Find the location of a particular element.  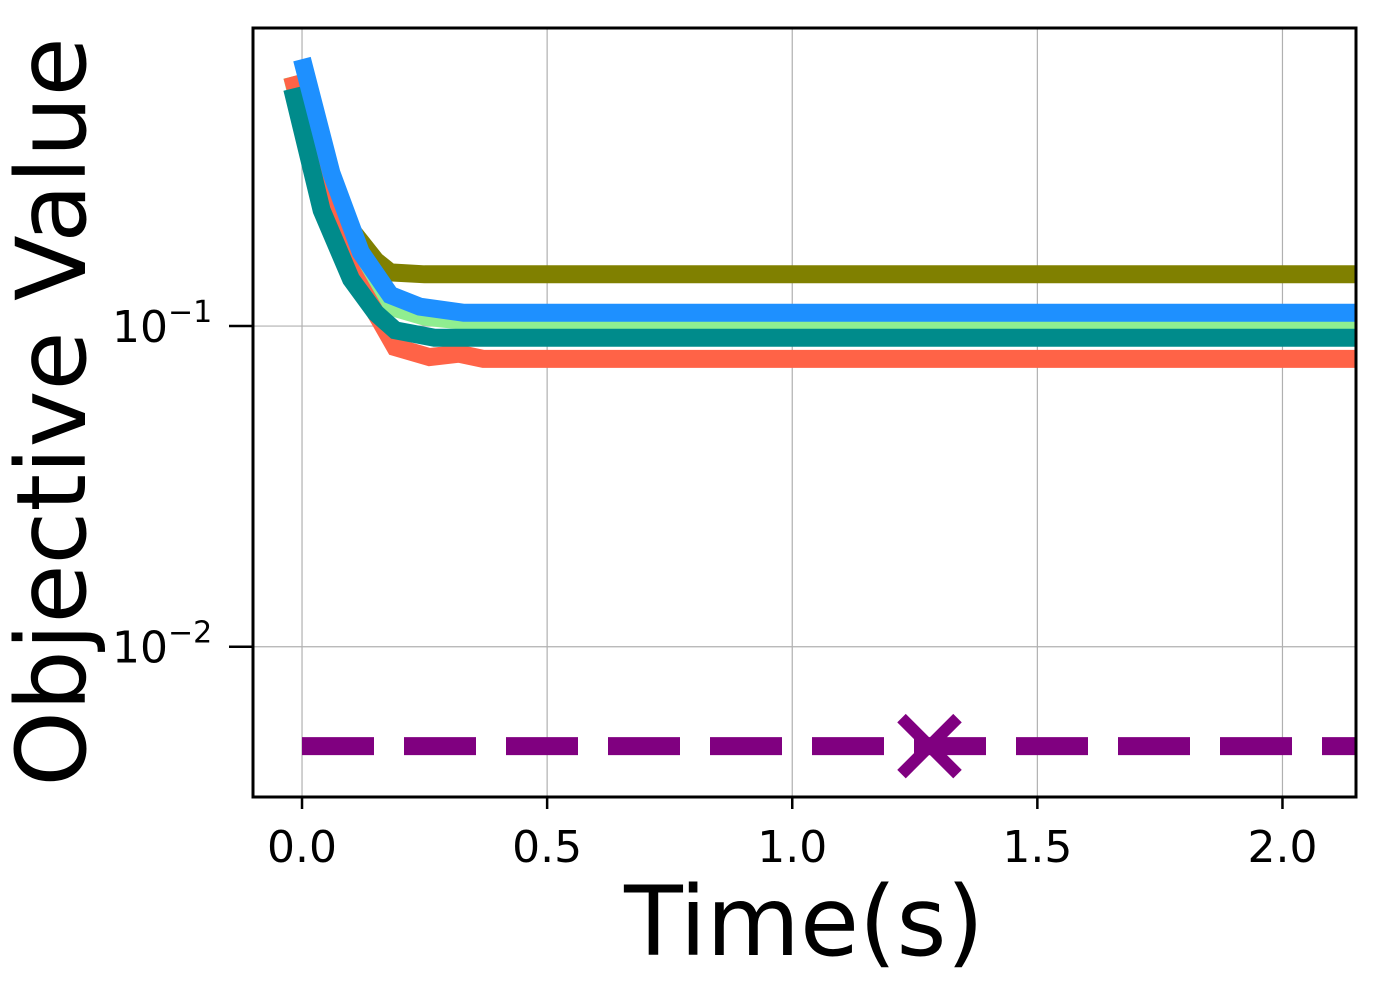

x-marker-stroke is located at coordinates (929, 746).